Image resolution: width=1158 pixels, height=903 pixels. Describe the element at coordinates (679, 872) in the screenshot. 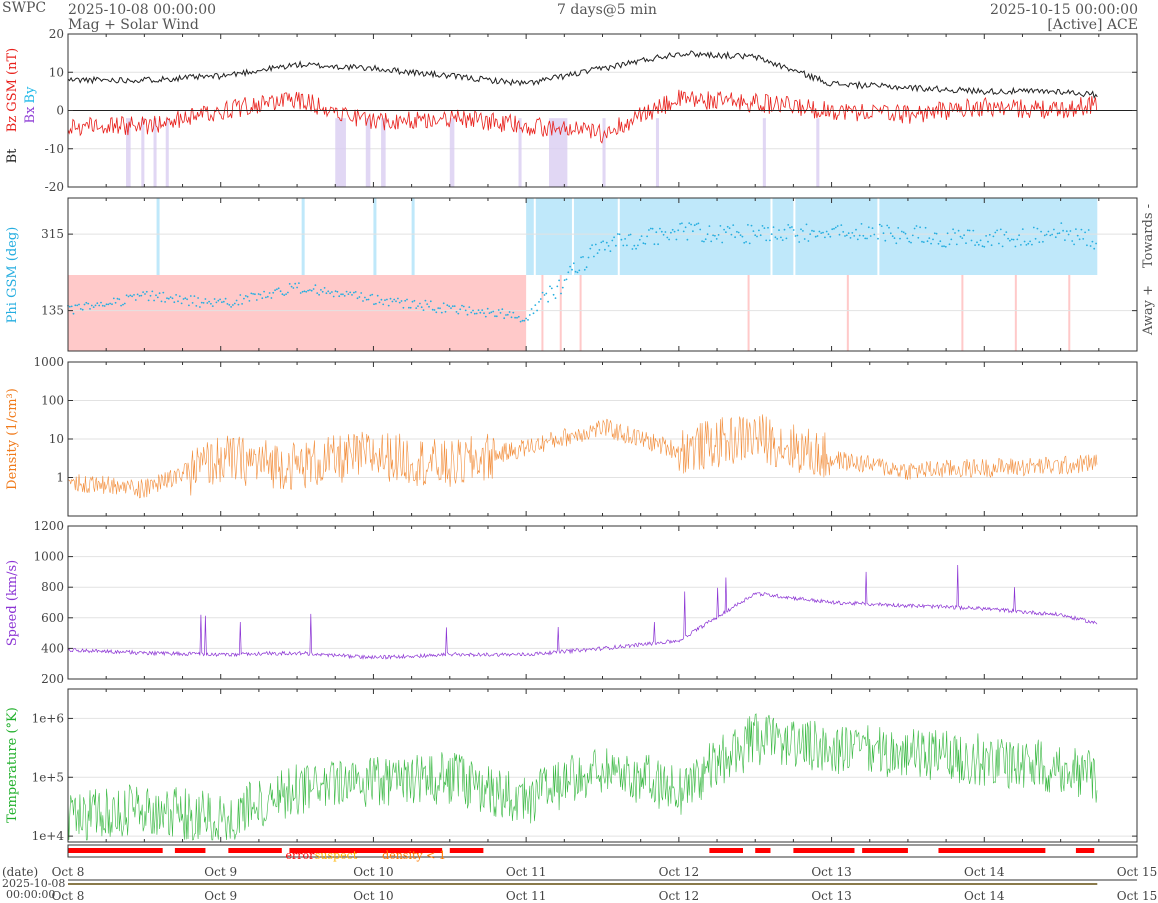

I see `x-tick-label-top: Oct 12` at that location.